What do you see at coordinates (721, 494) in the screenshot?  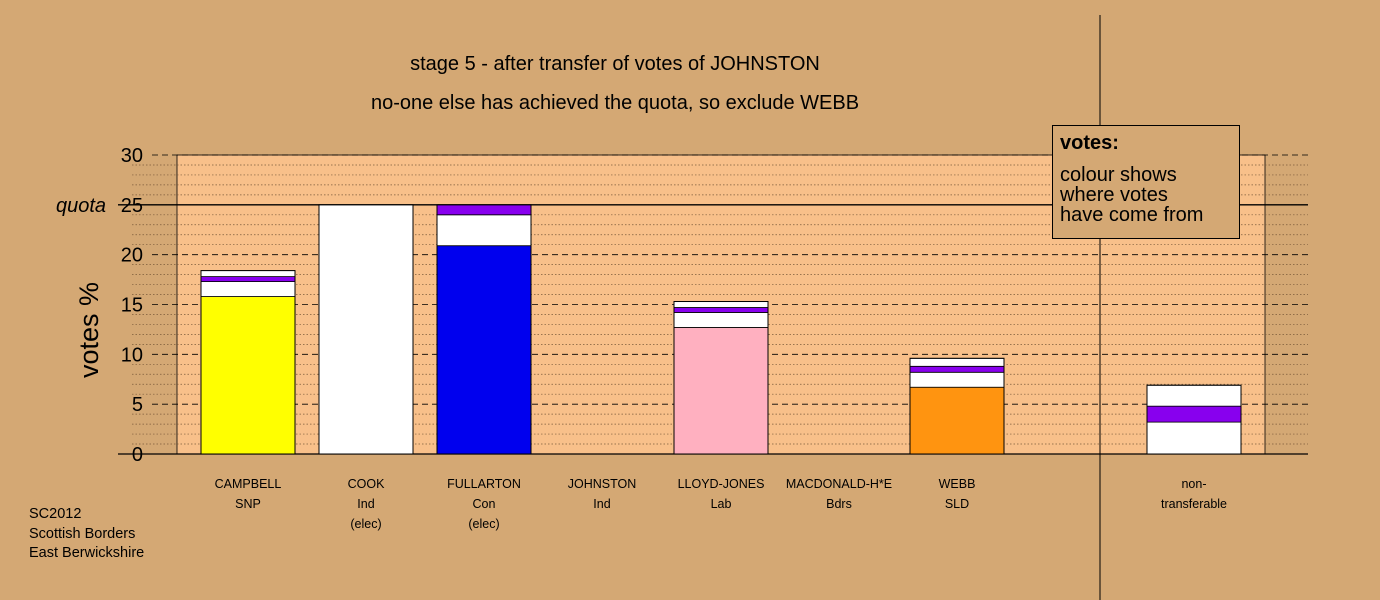 I see `category-label: LLOYD-JONES Lab` at bounding box center [721, 494].